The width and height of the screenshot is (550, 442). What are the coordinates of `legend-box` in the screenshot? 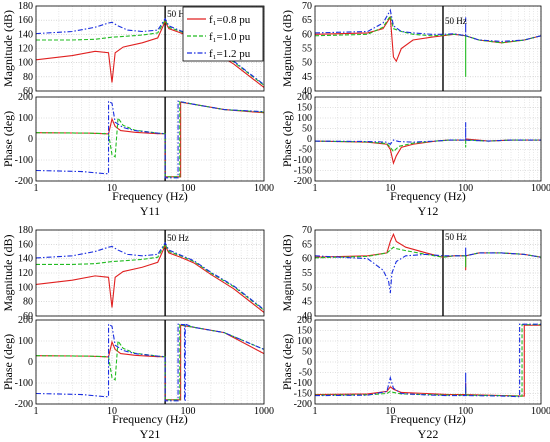 It's located at (223, 34).